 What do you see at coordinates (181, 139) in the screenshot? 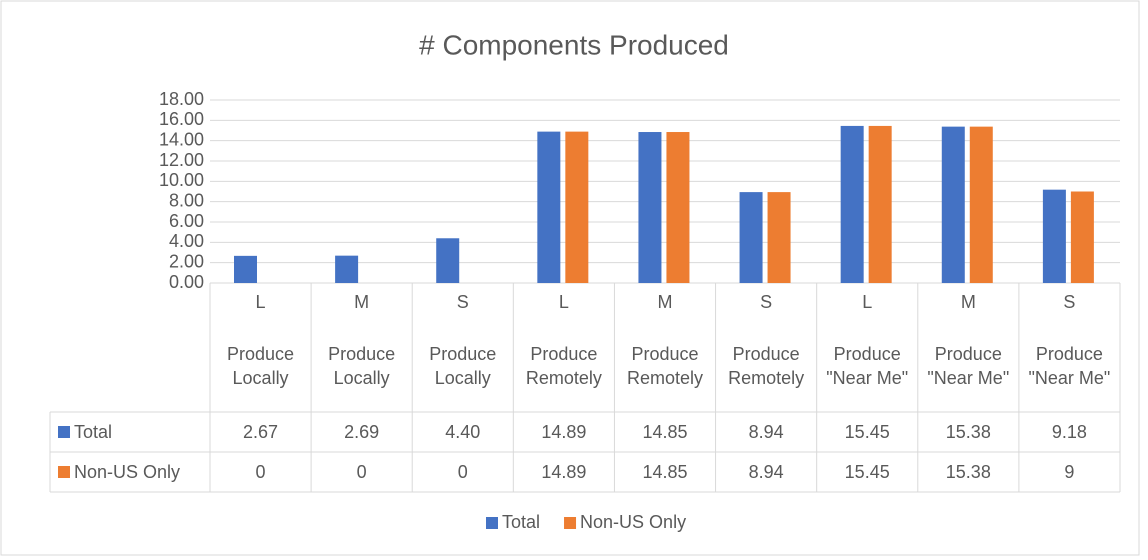
I see `y-tick-label: 14.00` at bounding box center [181, 139].